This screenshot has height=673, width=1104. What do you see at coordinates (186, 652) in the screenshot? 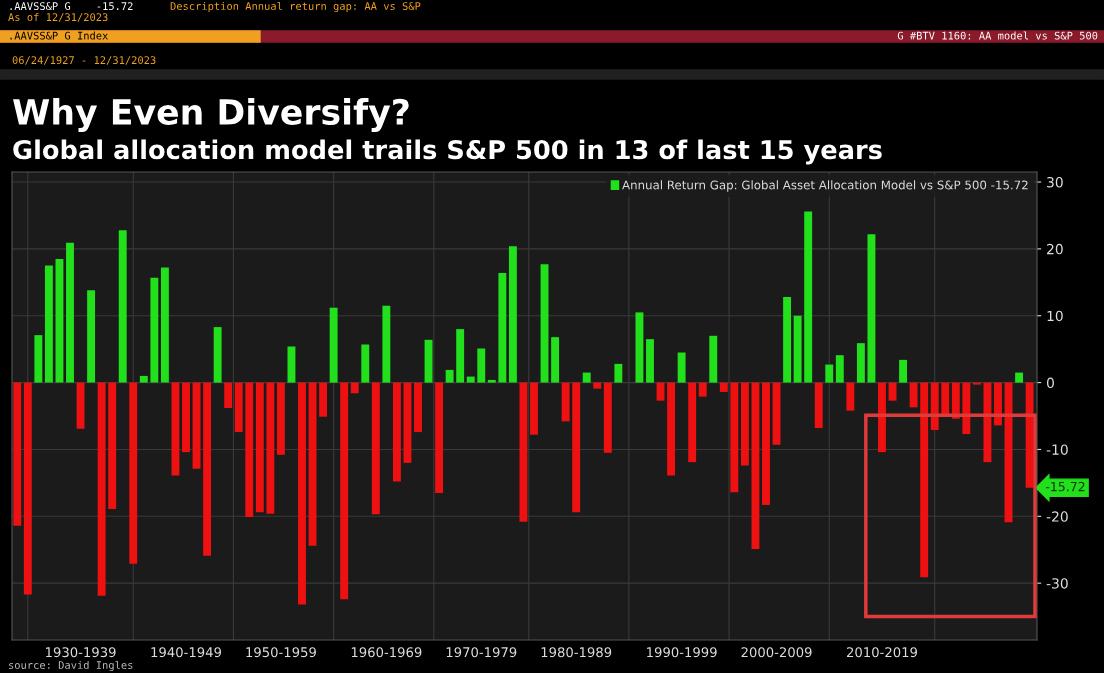
I see `x-tick-label: 1940-1949` at bounding box center [186, 652].